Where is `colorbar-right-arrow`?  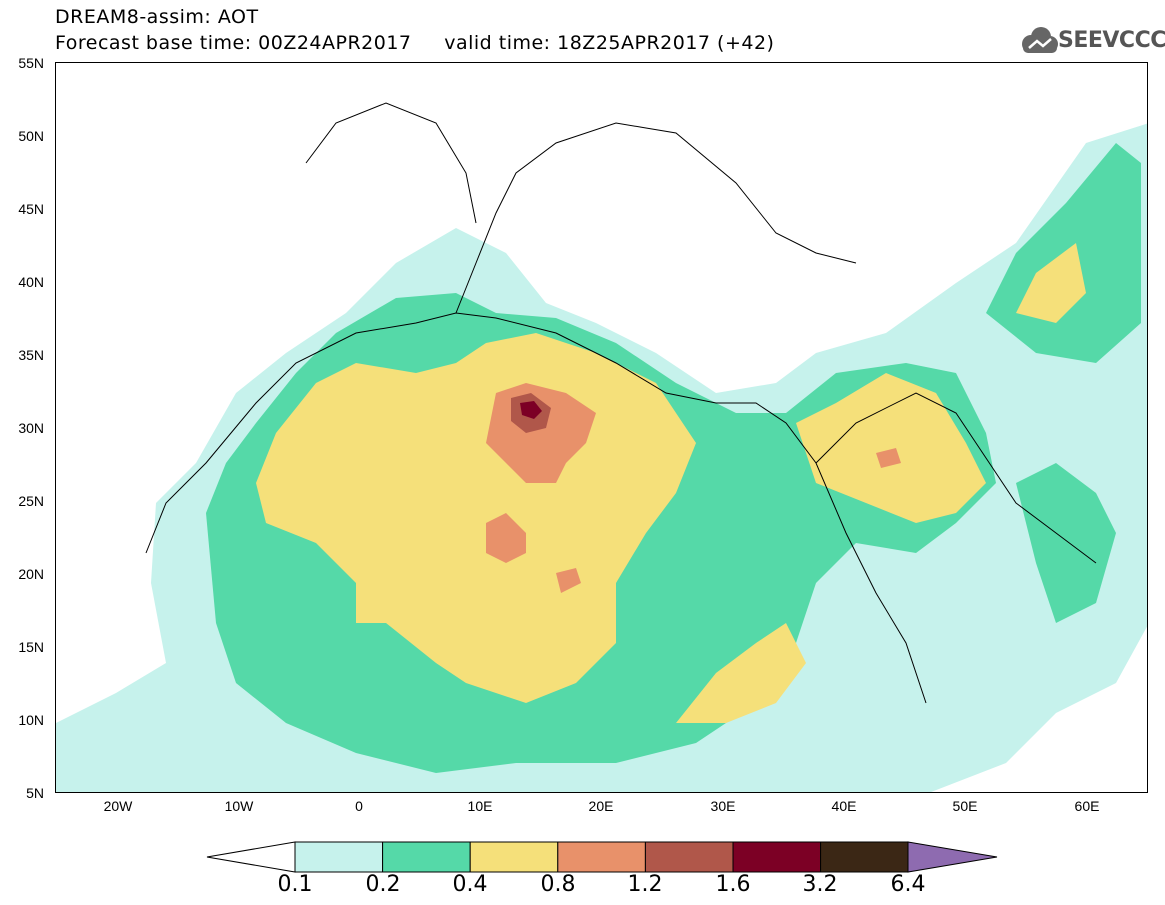
colorbar-right-arrow is located at coordinates (952, 857).